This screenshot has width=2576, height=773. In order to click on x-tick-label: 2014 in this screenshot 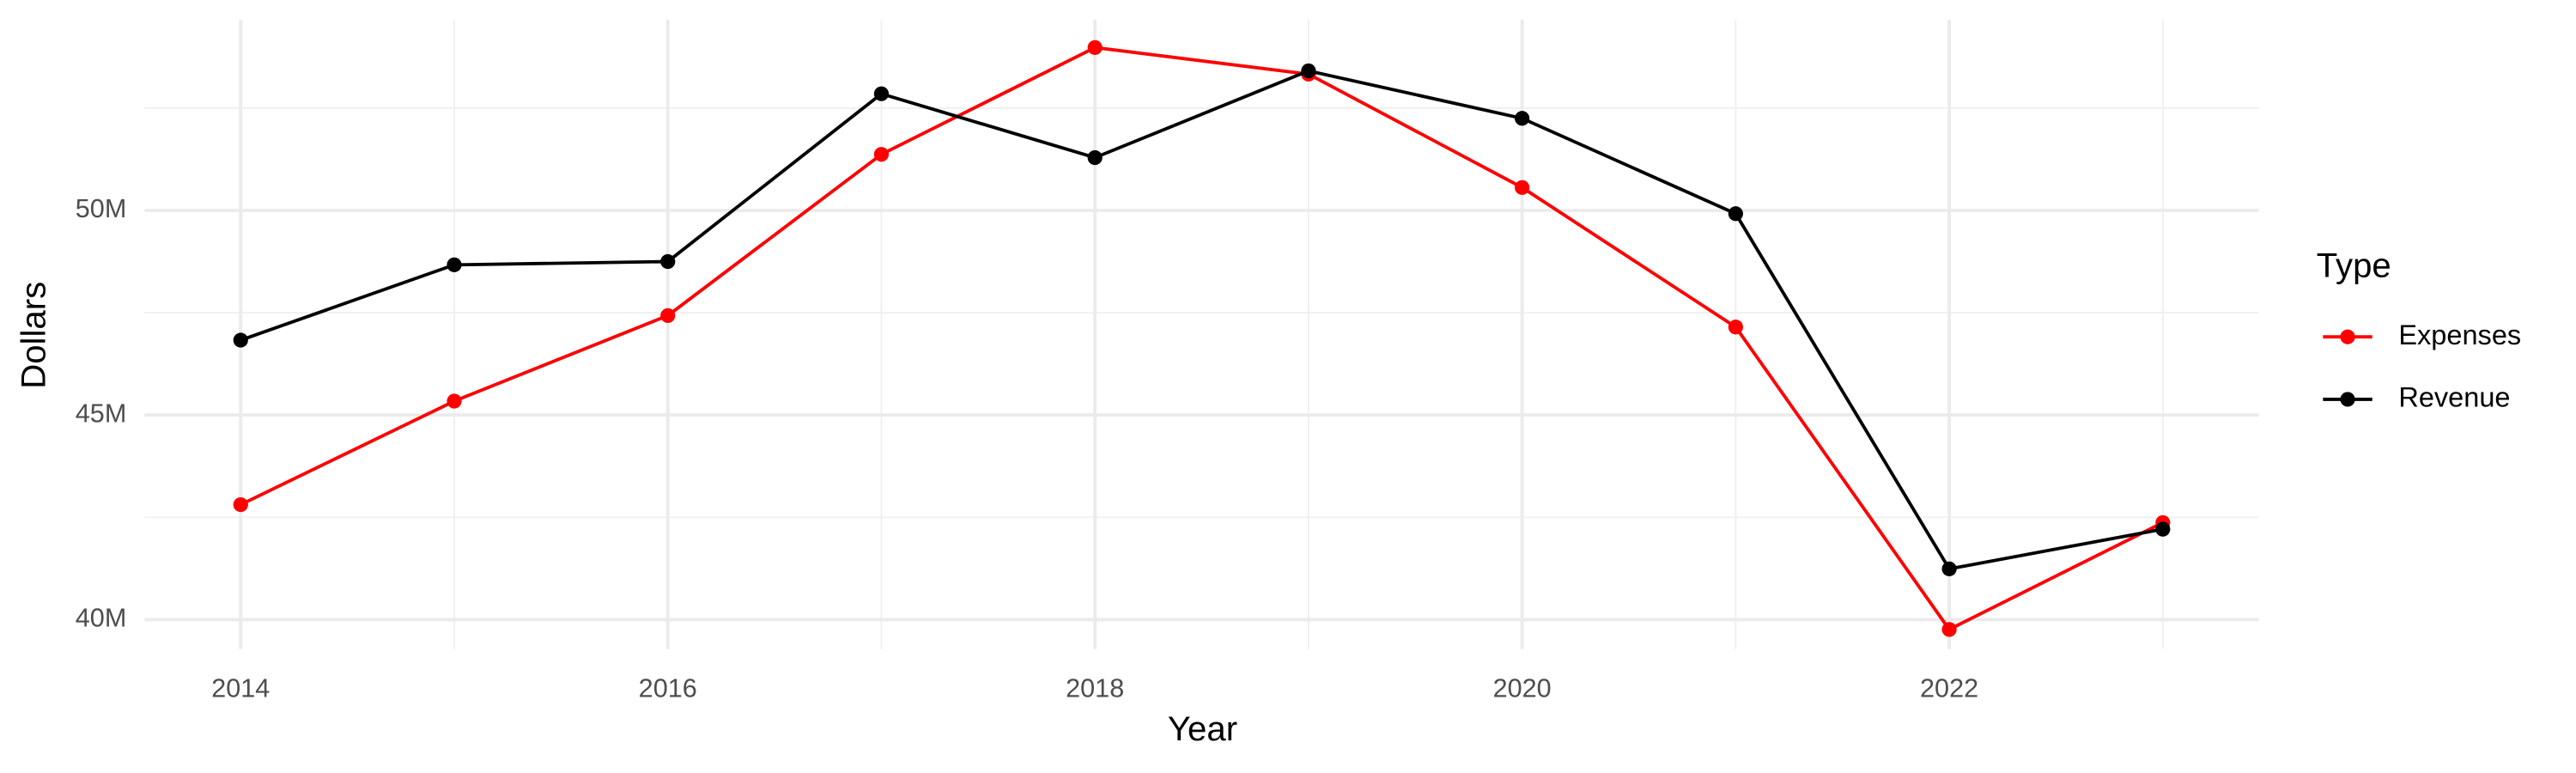, I will do `click(240, 688)`.